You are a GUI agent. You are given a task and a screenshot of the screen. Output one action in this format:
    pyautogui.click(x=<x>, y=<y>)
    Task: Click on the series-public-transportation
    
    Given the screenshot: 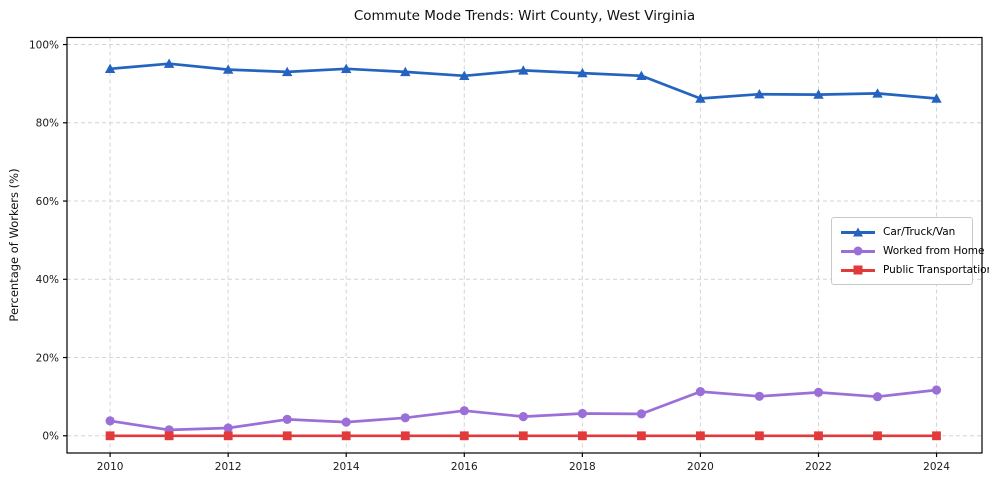 What is the action you would take?
    pyautogui.click(x=523, y=436)
    